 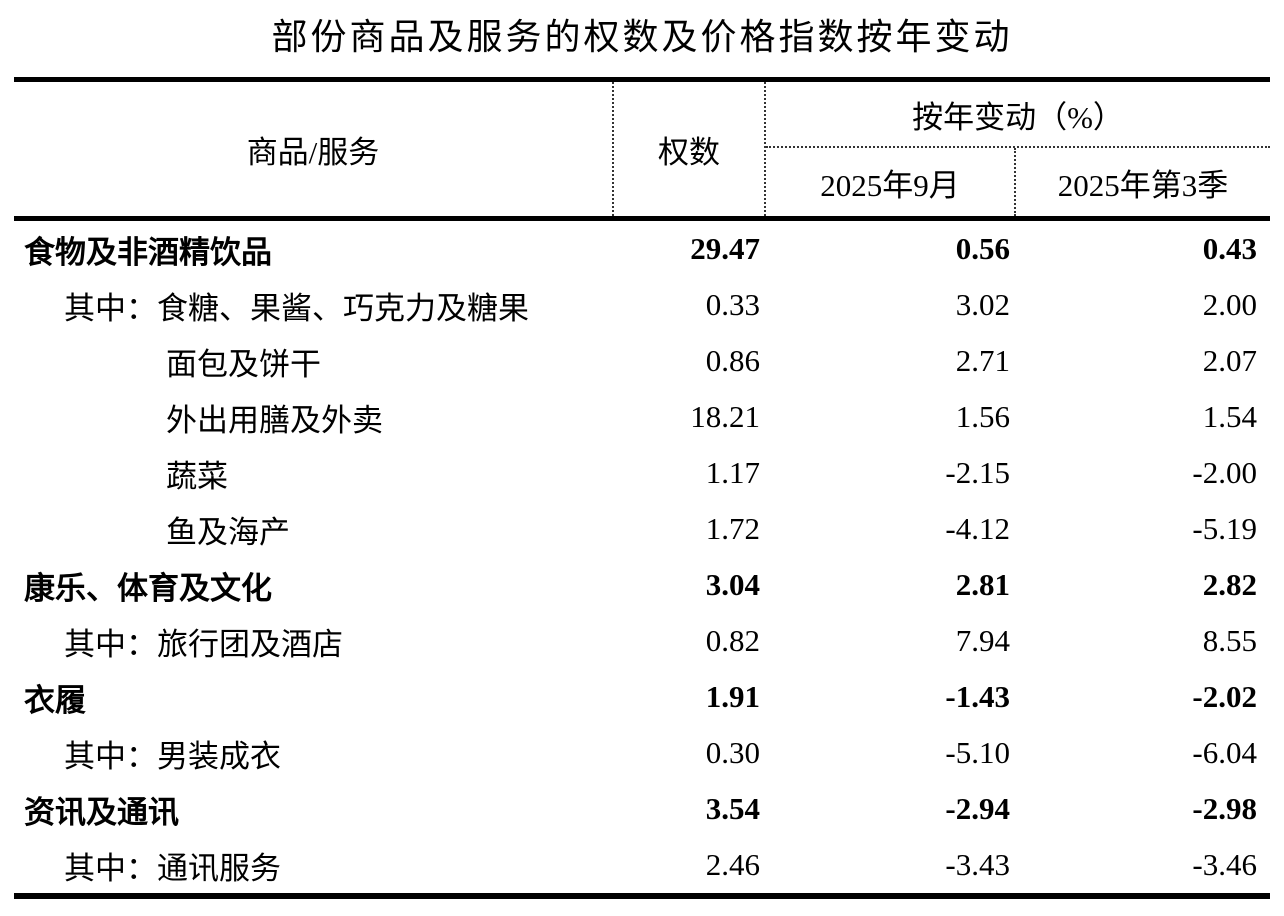 What do you see at coordinates (642, 865) in the screenshot?
I see `table-row: 其中：通讯服务 2.46 -3.43 -3.46` at bounding box center [642, 865].